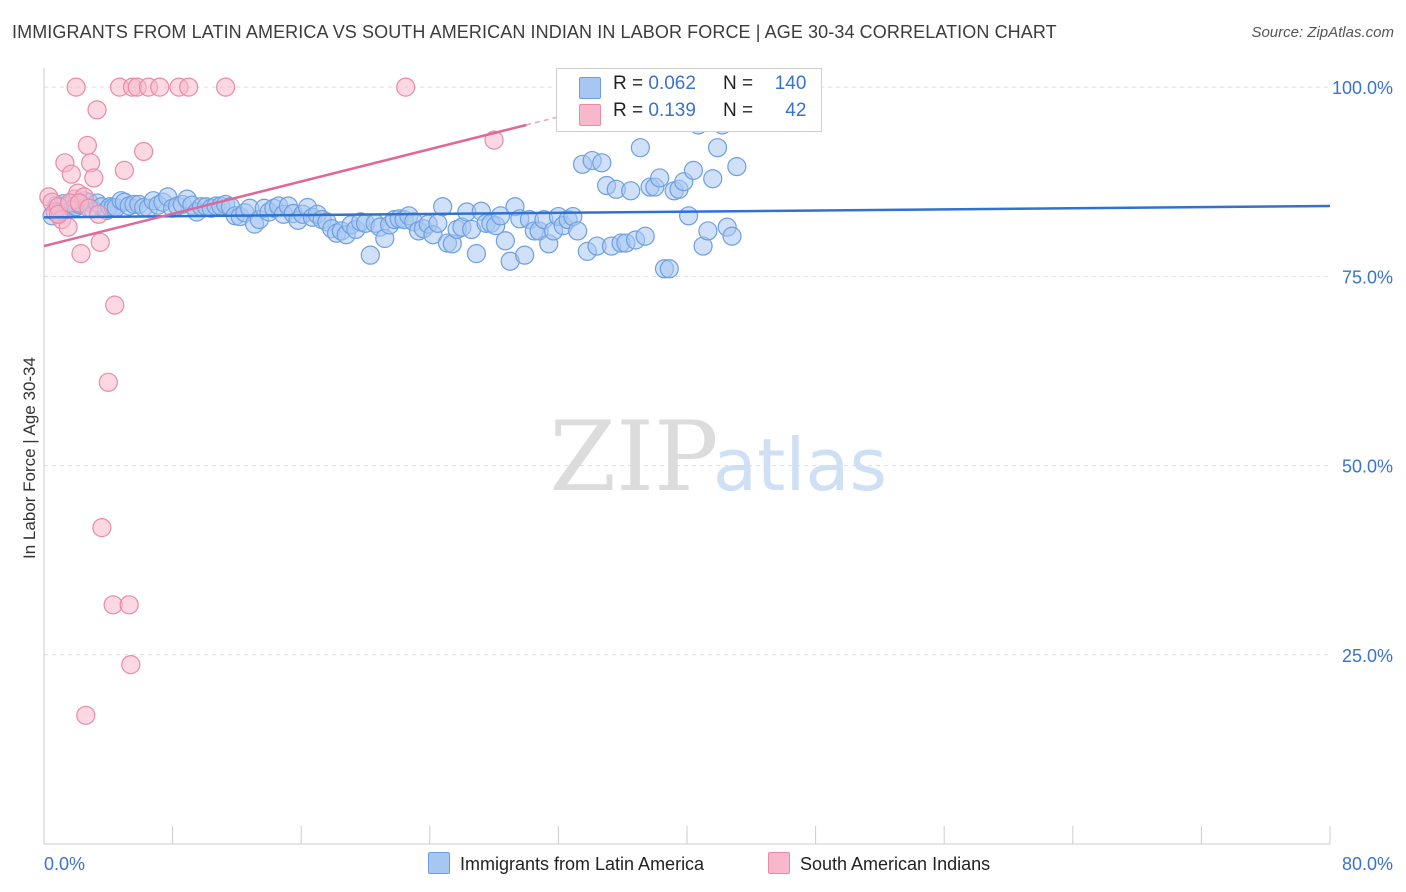  I want to click on y-tick-label: 25.0%, so click(1367, 656).